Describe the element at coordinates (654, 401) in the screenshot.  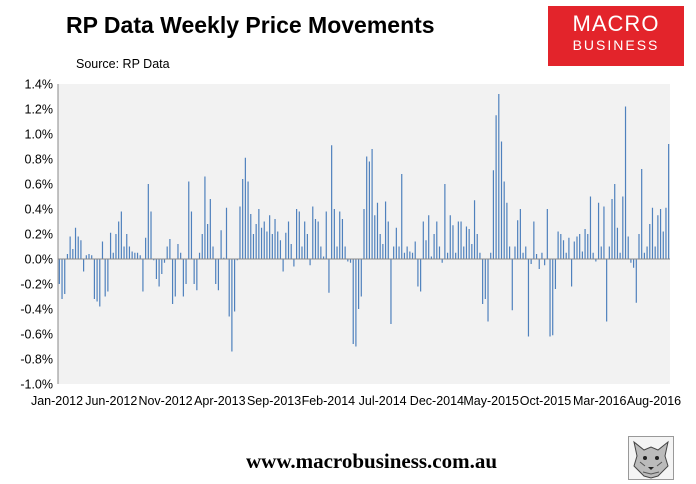
I see `x-tick-label: Aug-2016` at that location.